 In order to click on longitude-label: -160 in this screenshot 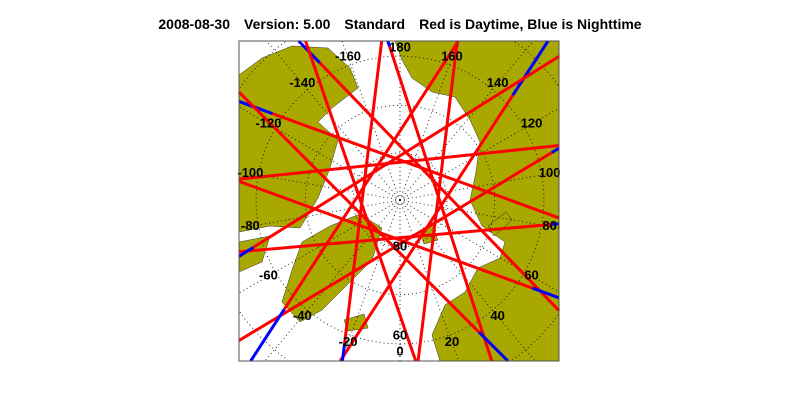, I will do `click(348, 56)`.